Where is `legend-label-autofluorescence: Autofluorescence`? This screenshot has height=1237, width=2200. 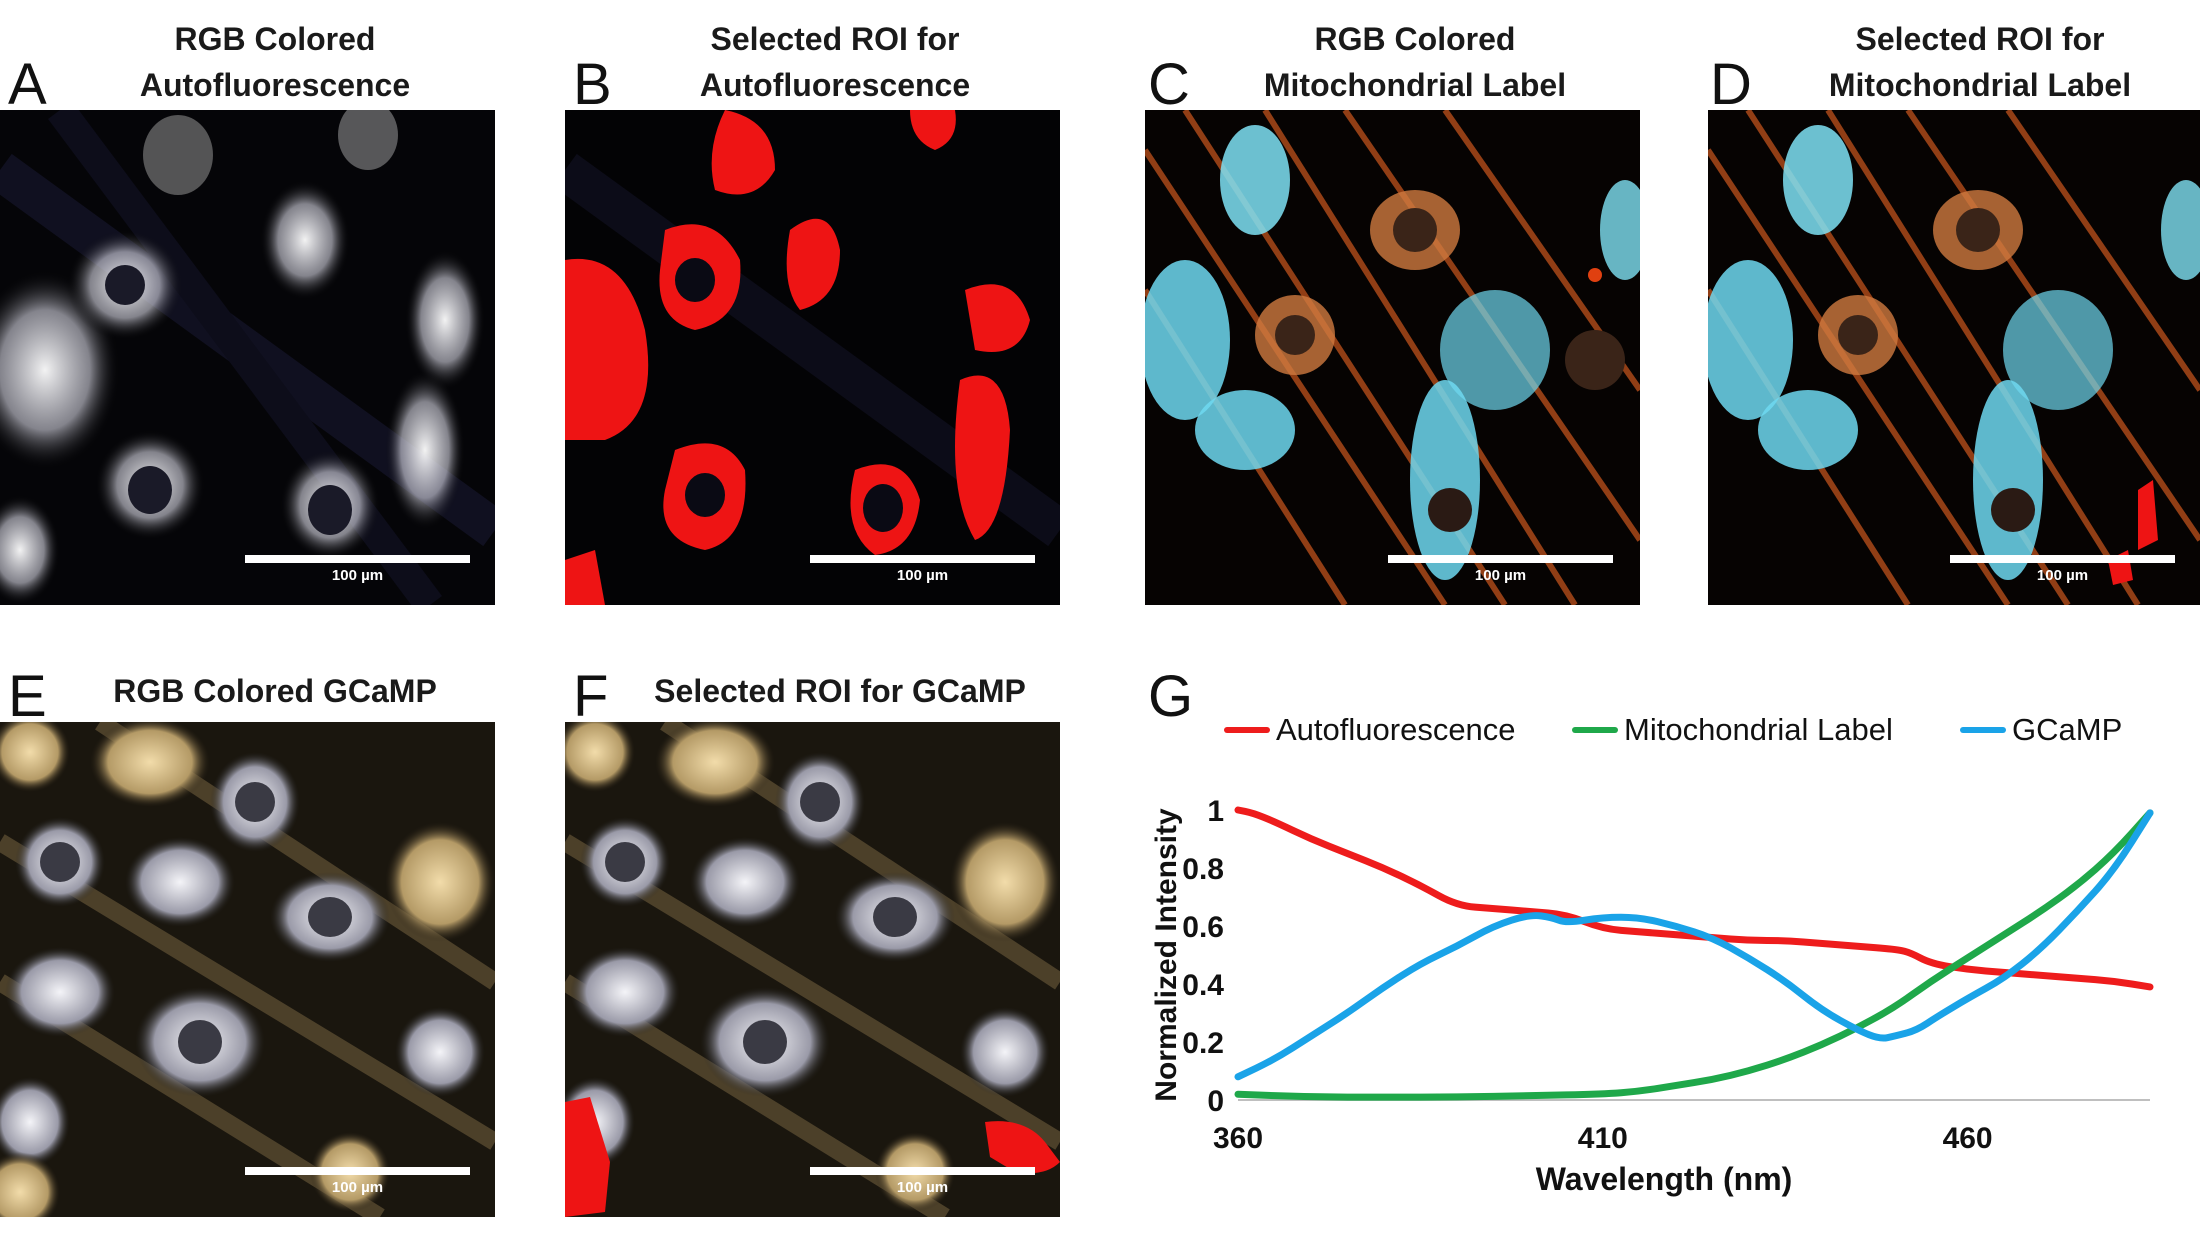
legend-label-autofluorescence: Autofluorescence is located at coordinates (1396, 729).